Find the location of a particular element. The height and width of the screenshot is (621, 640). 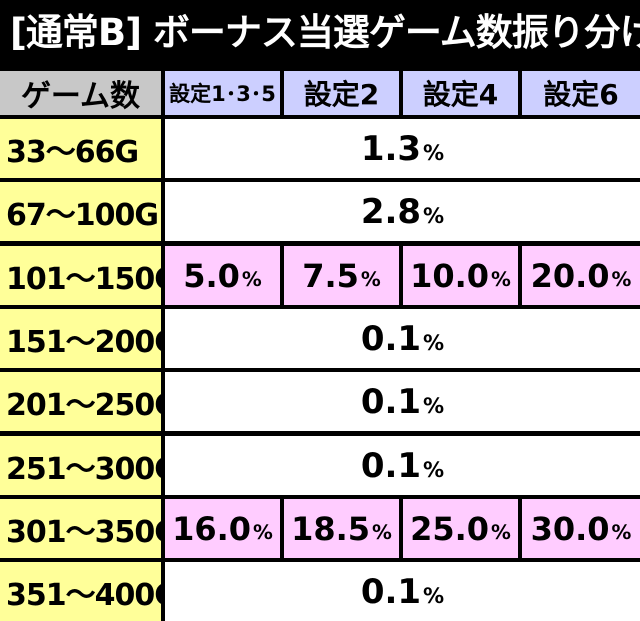

value-cell-setting: 30.0% is located at coordinates (581, 528).